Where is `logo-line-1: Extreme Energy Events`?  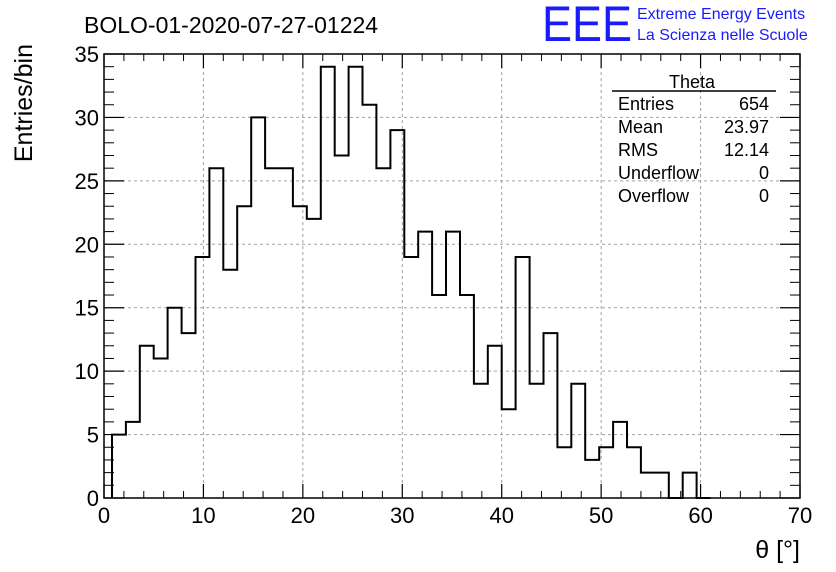
logo-line-1: Extreme Energy Events is located at coordinates (721, 14).